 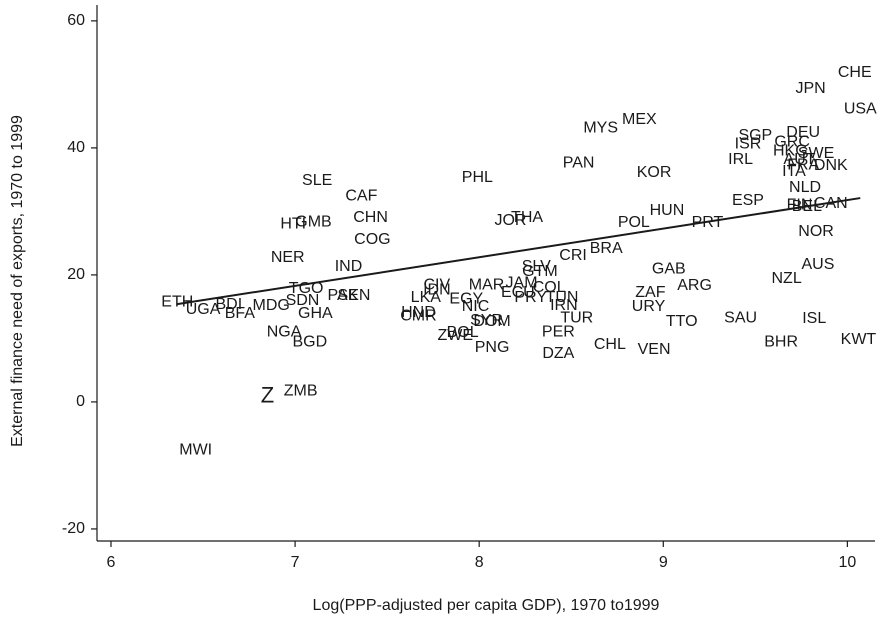 I want to click on point-label: EGY, so click(x=466, y=298).